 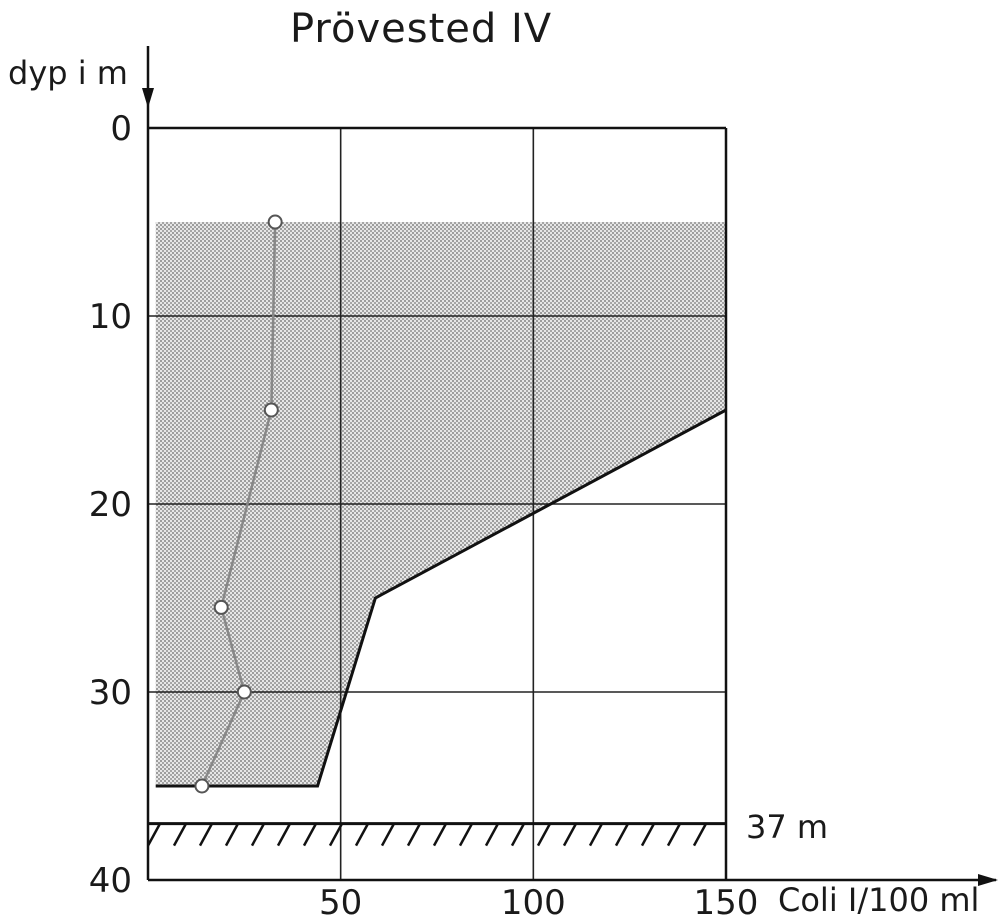 What do you see at coordinates (726, 903) in the screenshot?
I see `x-tick-label-150: 150` at bounding box center [726, 903].